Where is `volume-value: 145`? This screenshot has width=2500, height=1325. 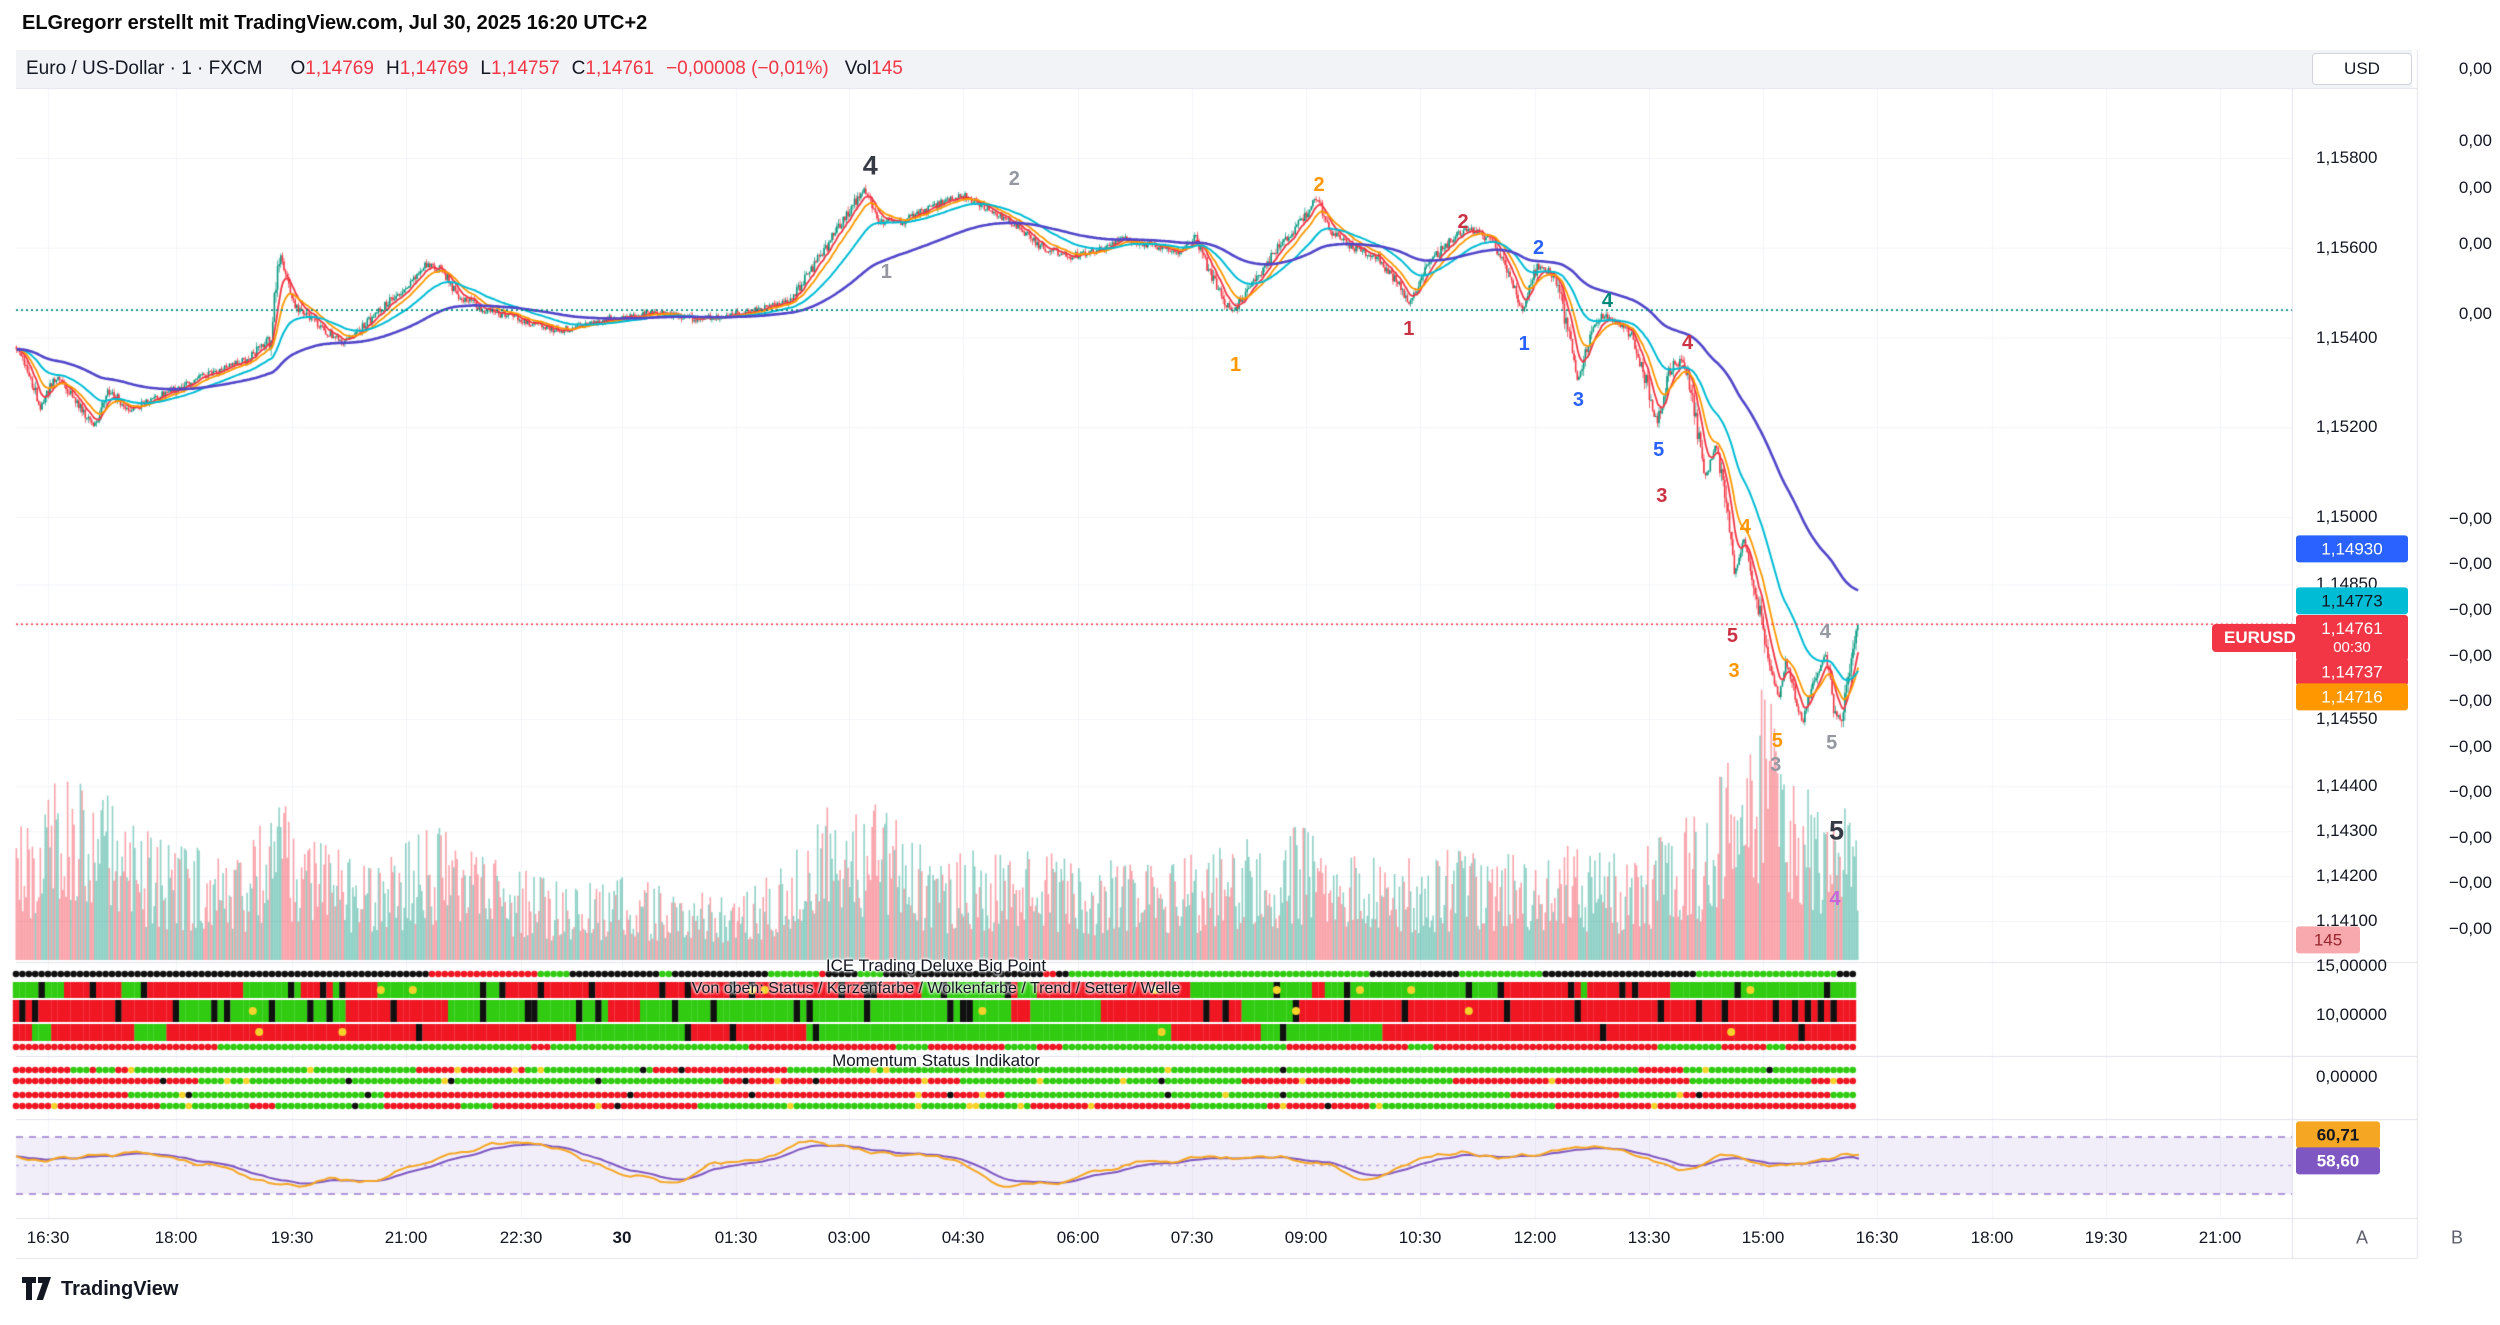
volume-value: 145 is located at coordinates (887, 68).